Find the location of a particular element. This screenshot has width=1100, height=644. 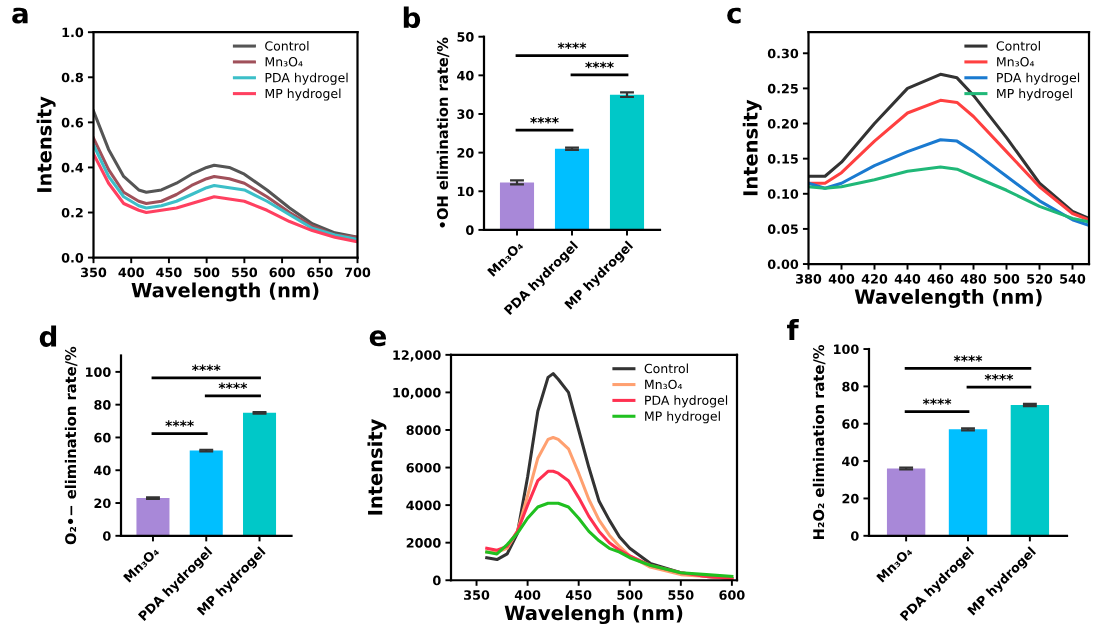

chart-title: e is located at coordinates (377, 338).